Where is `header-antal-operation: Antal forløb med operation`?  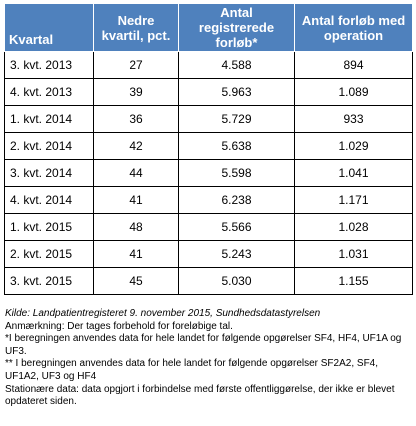
header-antal-operation: Antal forløb med operation is located at coordinates (353, 27).